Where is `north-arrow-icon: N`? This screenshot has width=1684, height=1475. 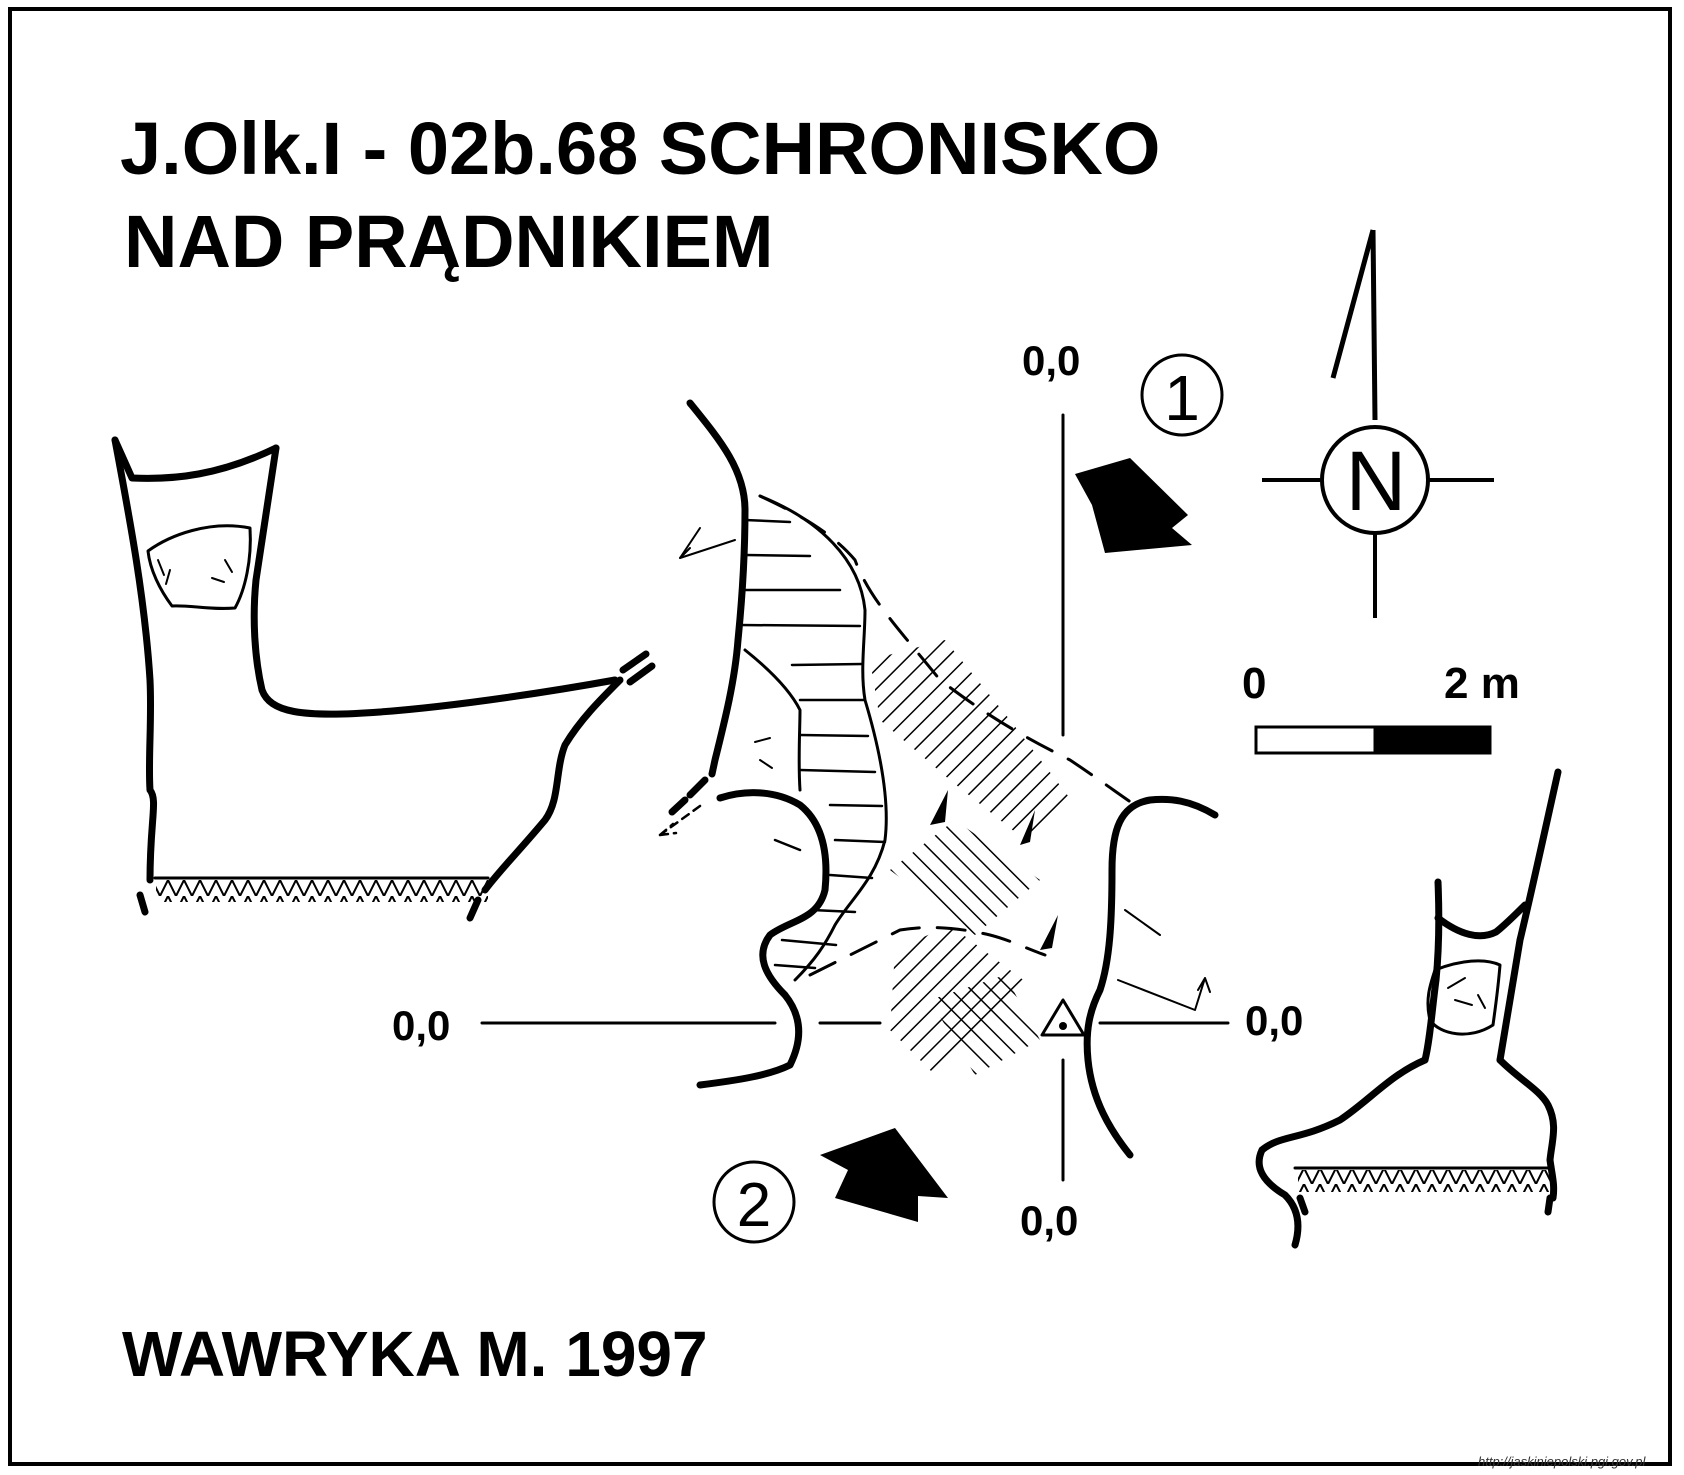
north-arrow-icon: N is located at coordinates (1378, 423).